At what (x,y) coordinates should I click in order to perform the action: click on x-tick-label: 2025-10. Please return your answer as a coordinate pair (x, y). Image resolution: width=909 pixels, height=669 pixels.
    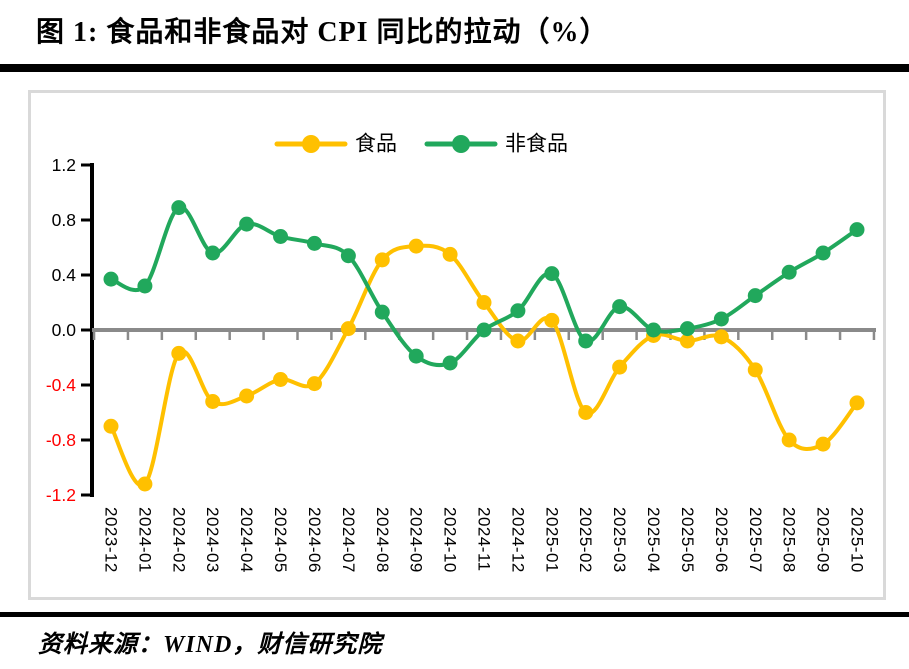
    Looking at the image, I should click on (856, 540).